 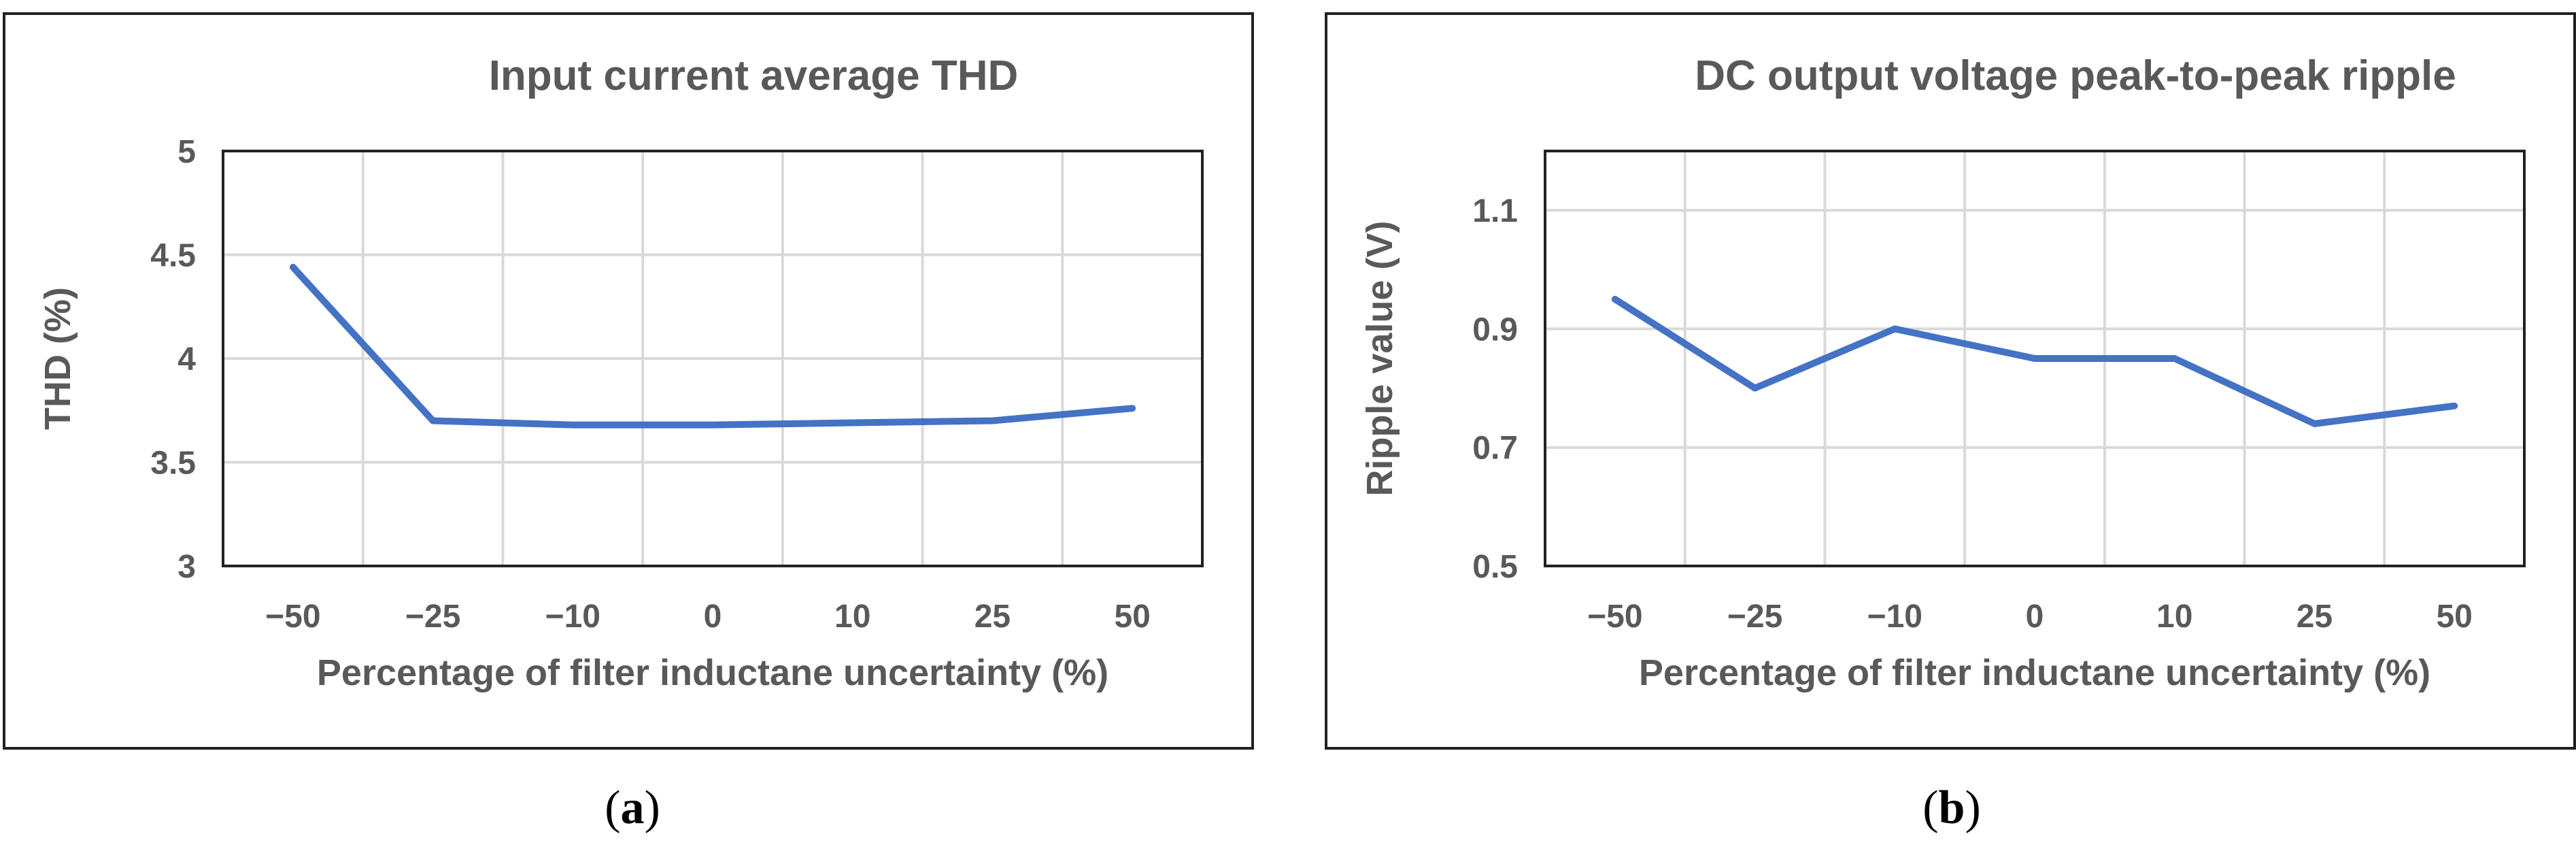 What do you see at coordinates (754, 75) in the screenshot?
I see `chart-title: Input current average THD` at bounding box center [754, 75].